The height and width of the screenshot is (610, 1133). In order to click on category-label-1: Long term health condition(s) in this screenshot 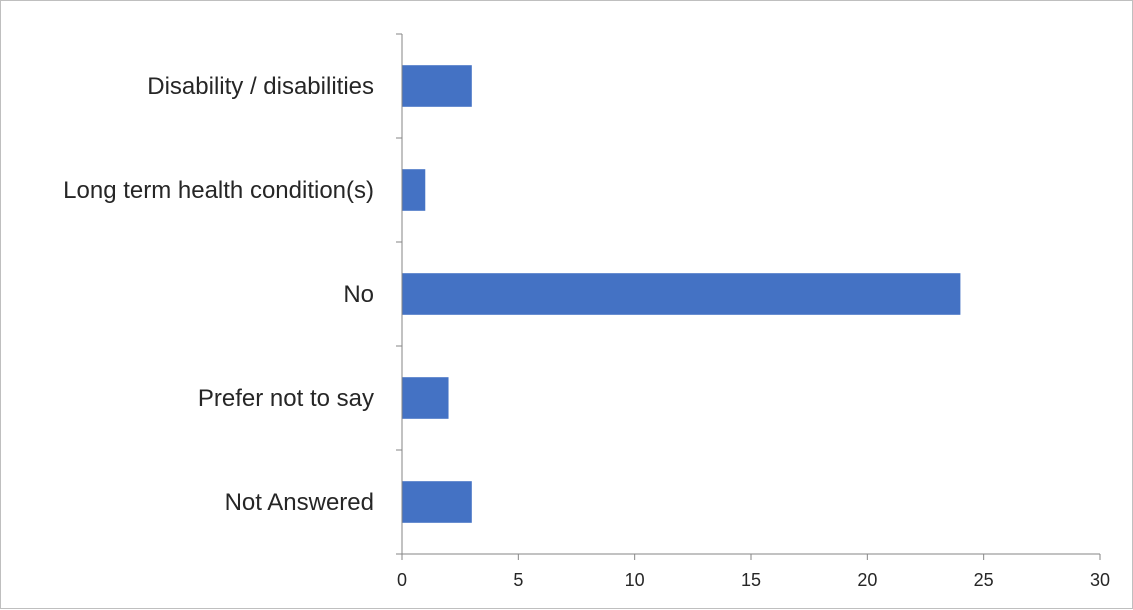, I will do `click(218, 190)`.